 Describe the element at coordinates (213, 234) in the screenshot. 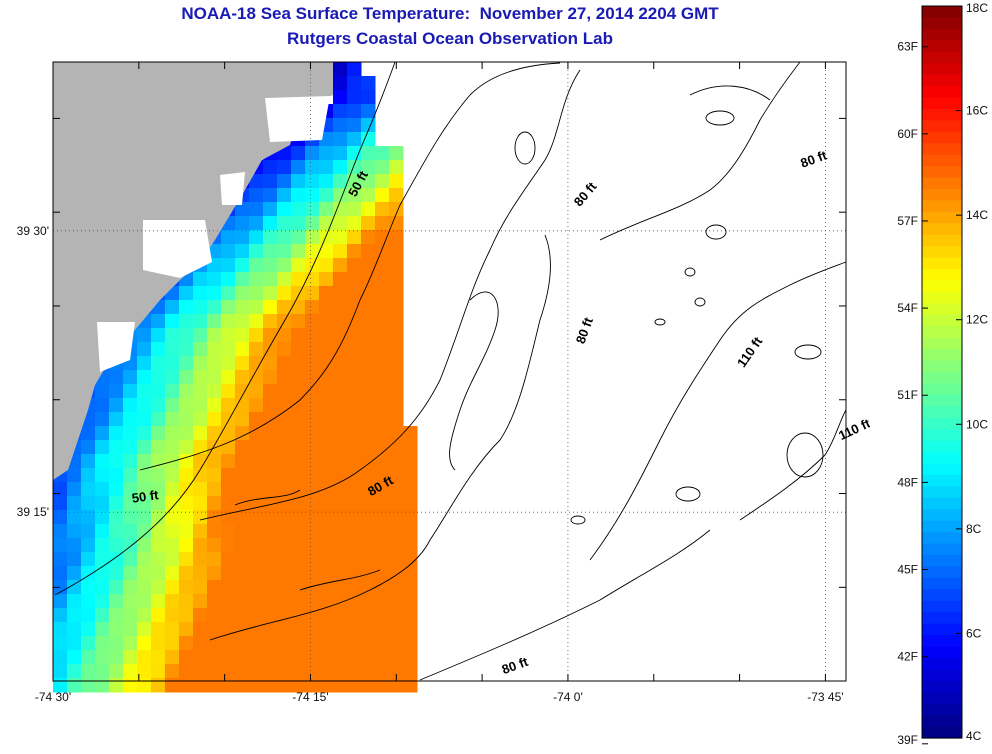

I see `no-data-pockets` at that location.